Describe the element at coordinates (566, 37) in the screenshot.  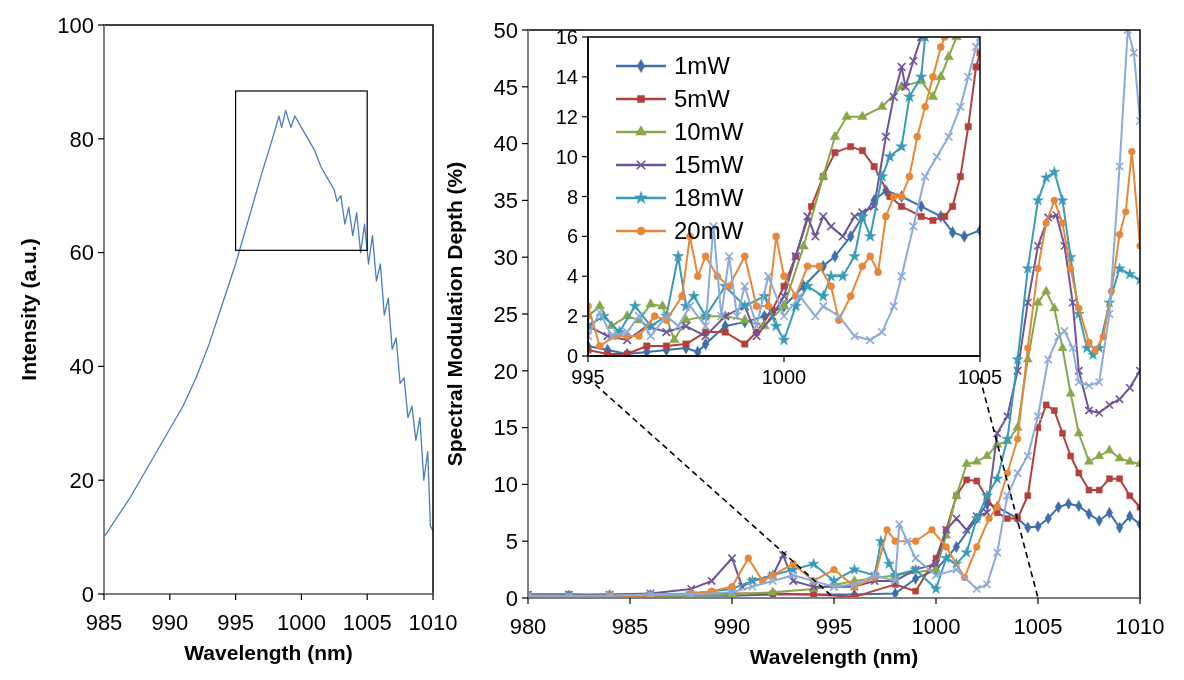
I see `y-tick-label: 16` at that location.